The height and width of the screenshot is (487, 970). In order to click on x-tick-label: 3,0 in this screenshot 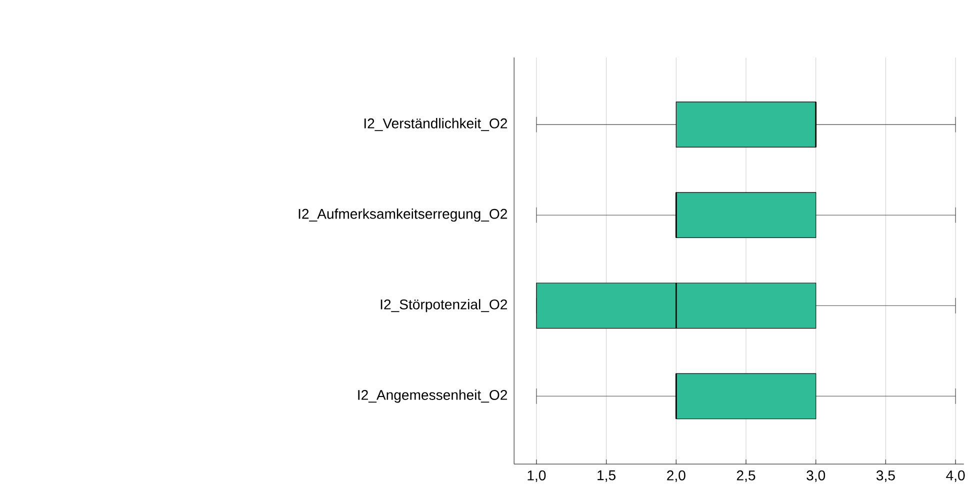, I will do `click(816, 476)`.